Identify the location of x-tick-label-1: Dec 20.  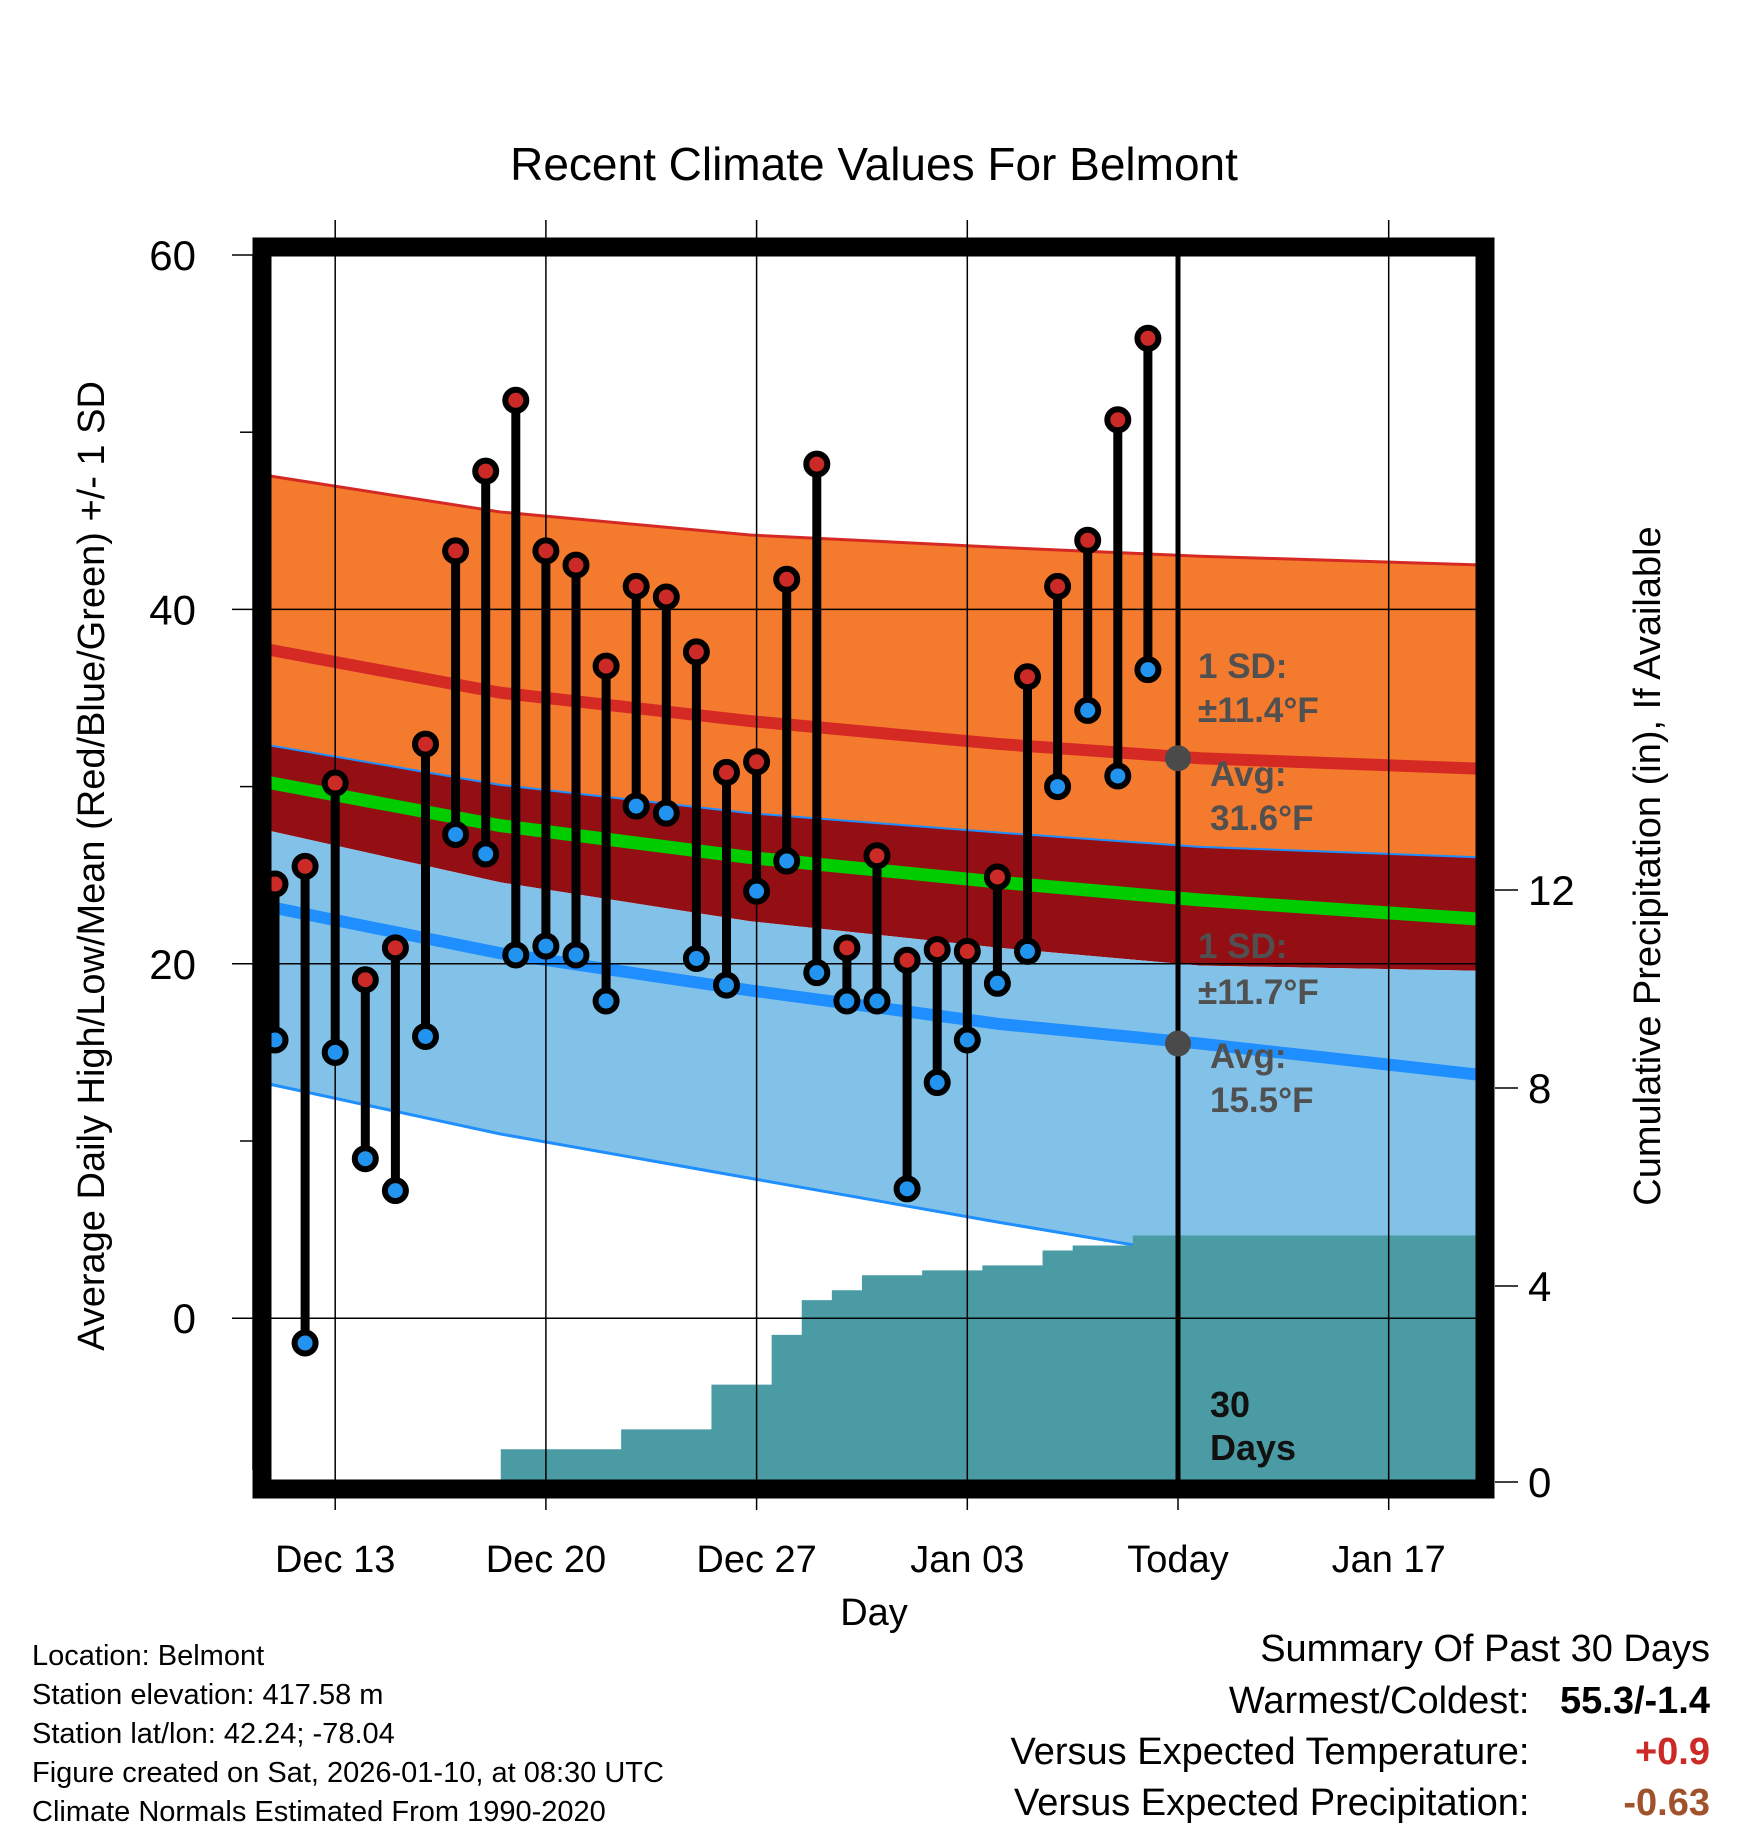
(546, 1560).